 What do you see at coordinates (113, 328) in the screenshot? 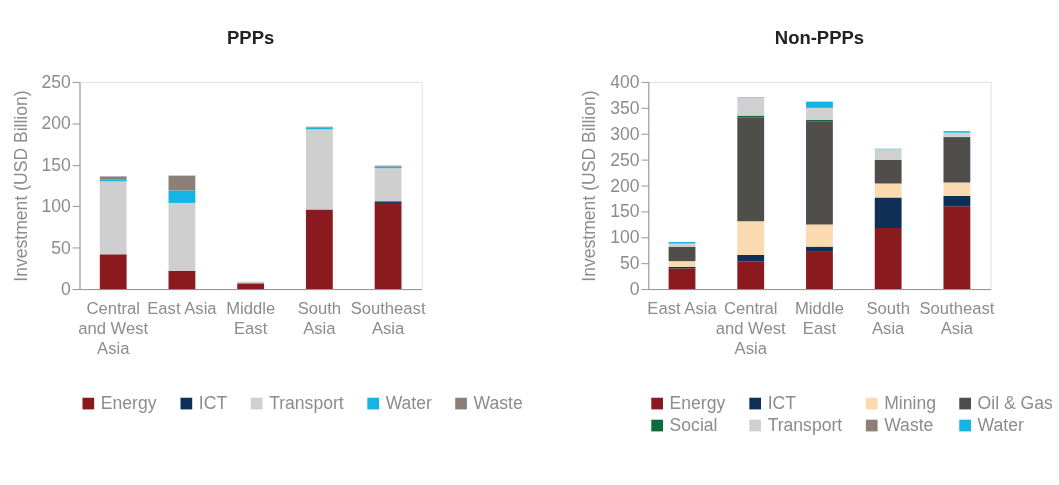
I see `x-tick-label: Central and West Asia` at bounding box center [113, 328].